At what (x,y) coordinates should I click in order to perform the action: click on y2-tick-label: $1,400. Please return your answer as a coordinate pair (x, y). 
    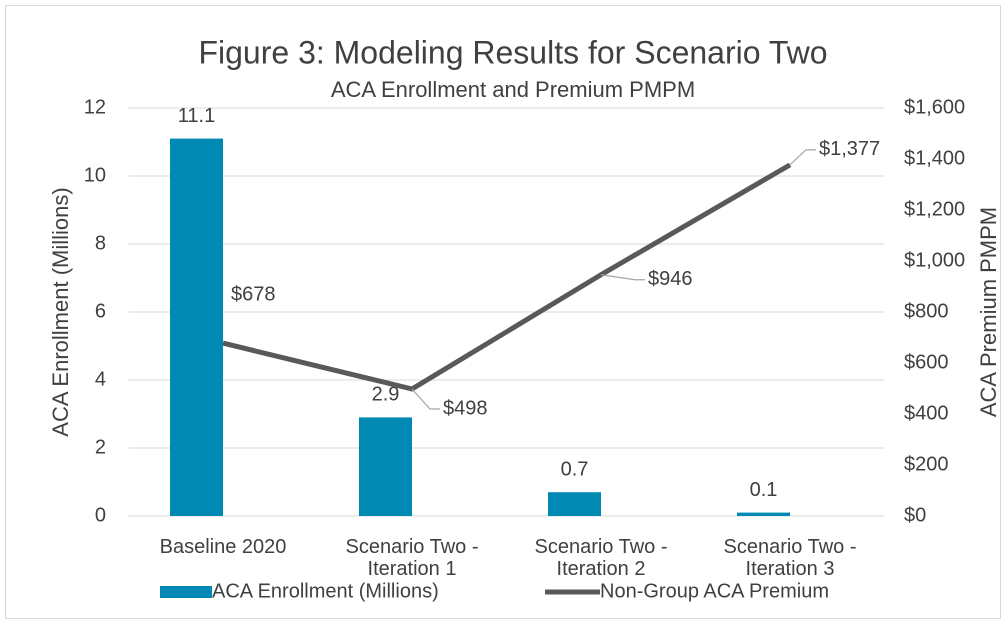
    Looking at the image, I should click on (934, 158).